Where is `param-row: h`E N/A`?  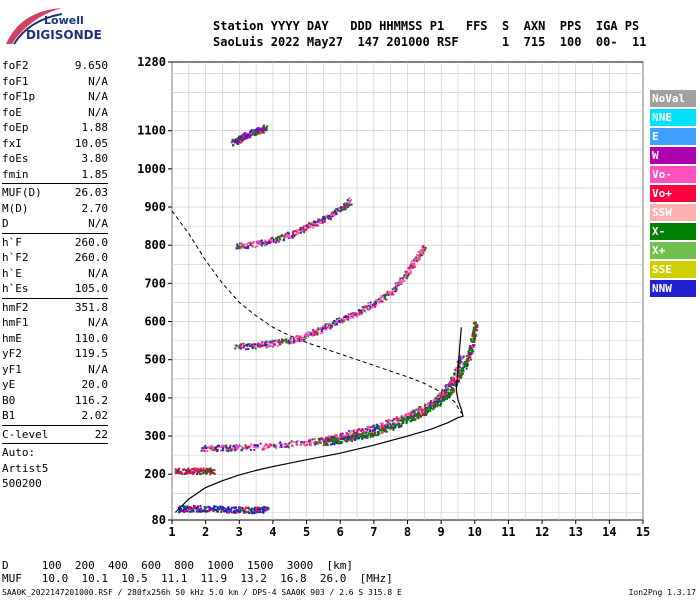
param-row: h`E N/A is located at coordinates (55, 274).